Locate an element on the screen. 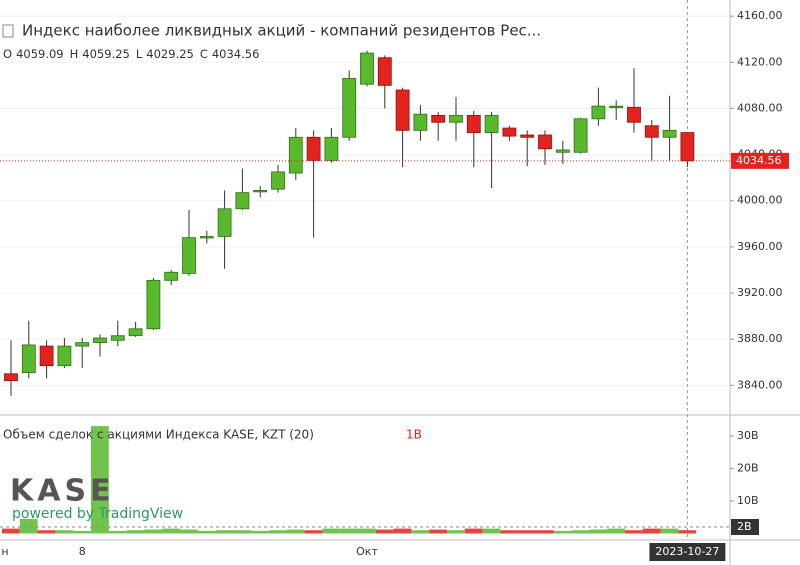 Image resolution: width=800 pixels, height=565 pixels. y-tick-label: 3960.00 is located at coordinates (760, 246).